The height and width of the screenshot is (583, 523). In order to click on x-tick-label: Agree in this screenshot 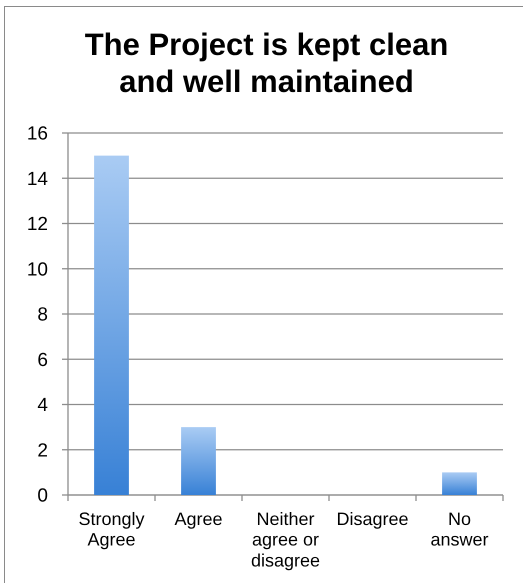, I will do `click(198, 519)`.